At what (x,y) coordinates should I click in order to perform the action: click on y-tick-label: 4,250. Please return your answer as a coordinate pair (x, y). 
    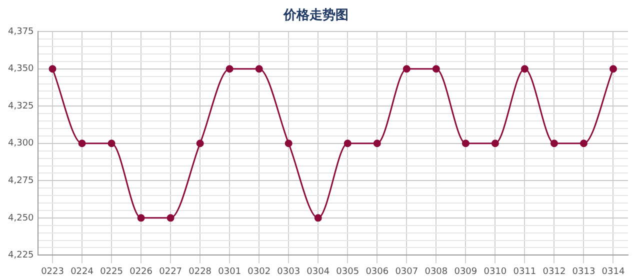
    Looking at the image, I should click on (21, 218).